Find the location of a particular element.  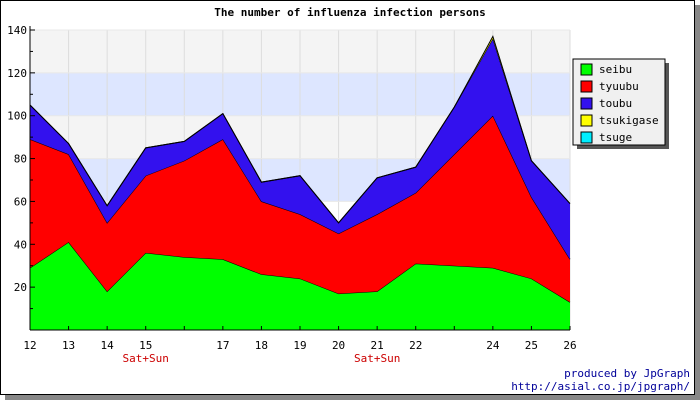

legend-swatch-tsuge is located at coordinates (586, 137).